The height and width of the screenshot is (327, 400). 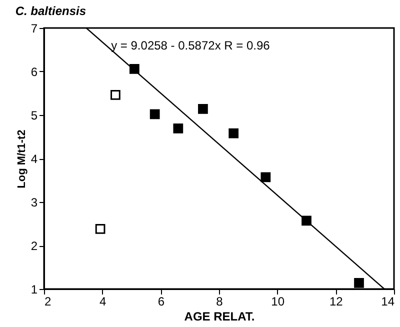 I want to click on x-axis-title: AGE RELAT., so click(x=219, y=317).